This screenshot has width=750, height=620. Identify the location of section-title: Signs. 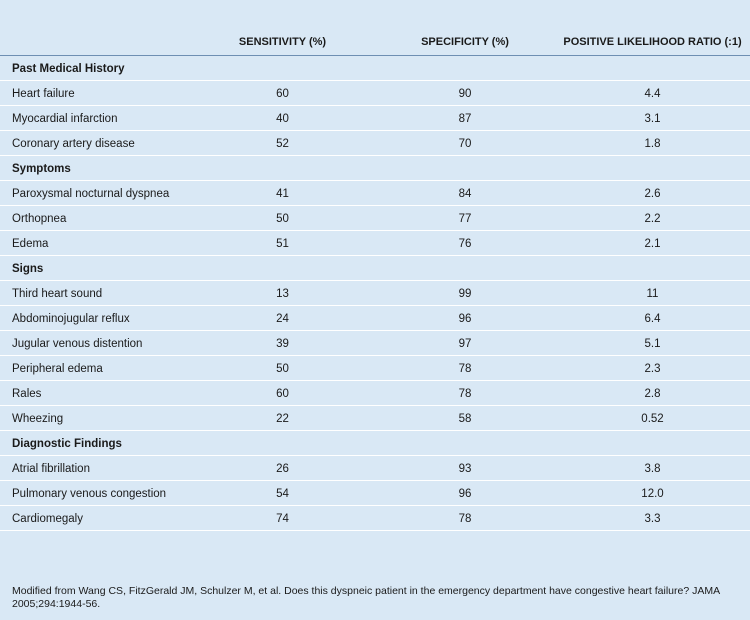
(375, 268).